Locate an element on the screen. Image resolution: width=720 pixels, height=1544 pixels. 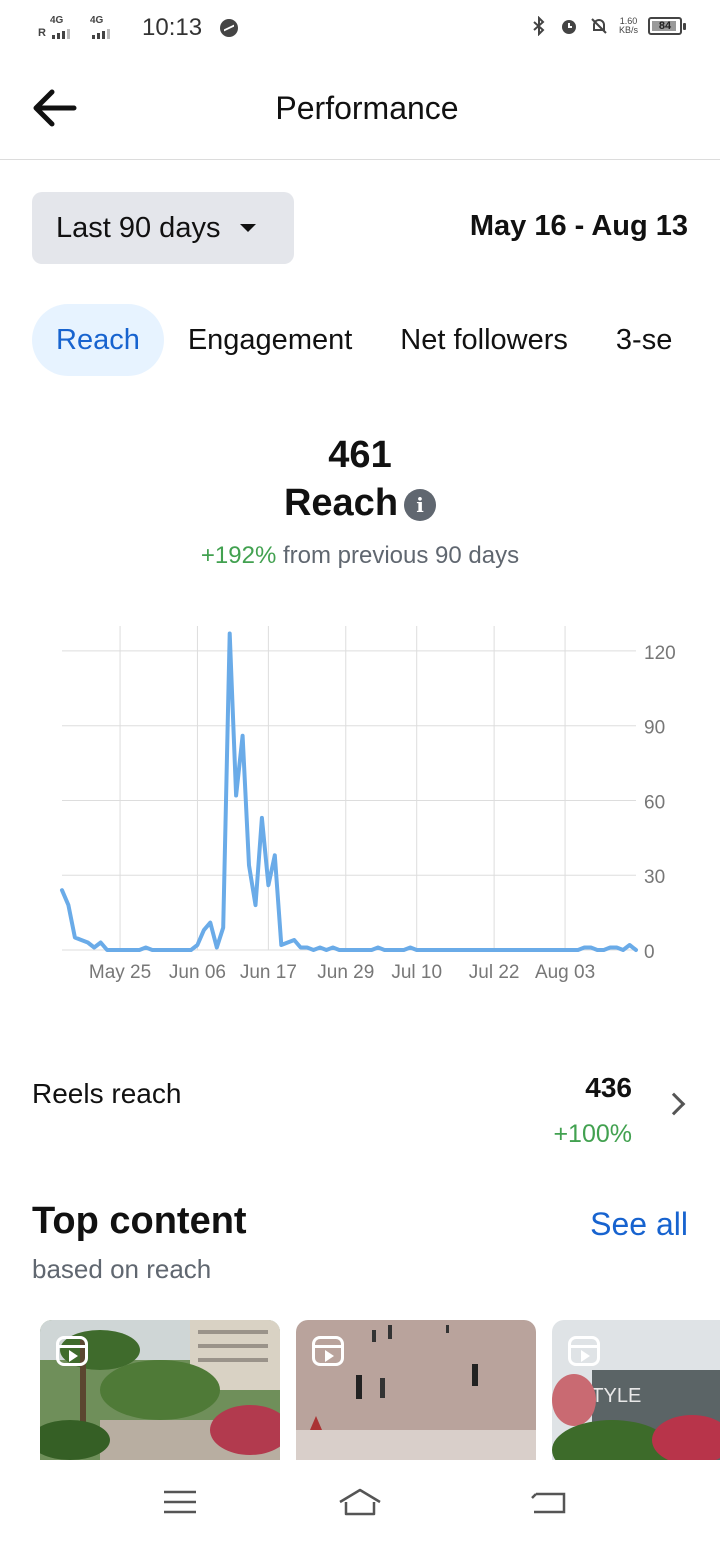
top-content-carousel: STYLE is located at coordinates (380, 1390).